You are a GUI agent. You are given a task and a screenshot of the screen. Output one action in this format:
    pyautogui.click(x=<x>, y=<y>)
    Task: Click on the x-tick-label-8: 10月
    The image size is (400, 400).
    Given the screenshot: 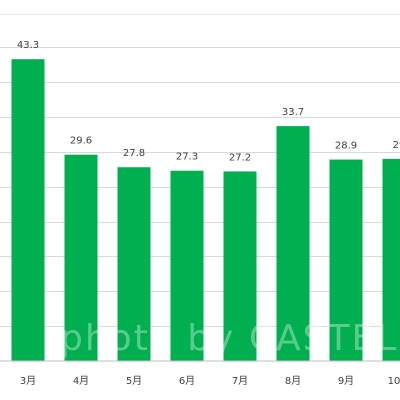 What is the action you would take?
    pyautogui.click(x=394, y=381)
    